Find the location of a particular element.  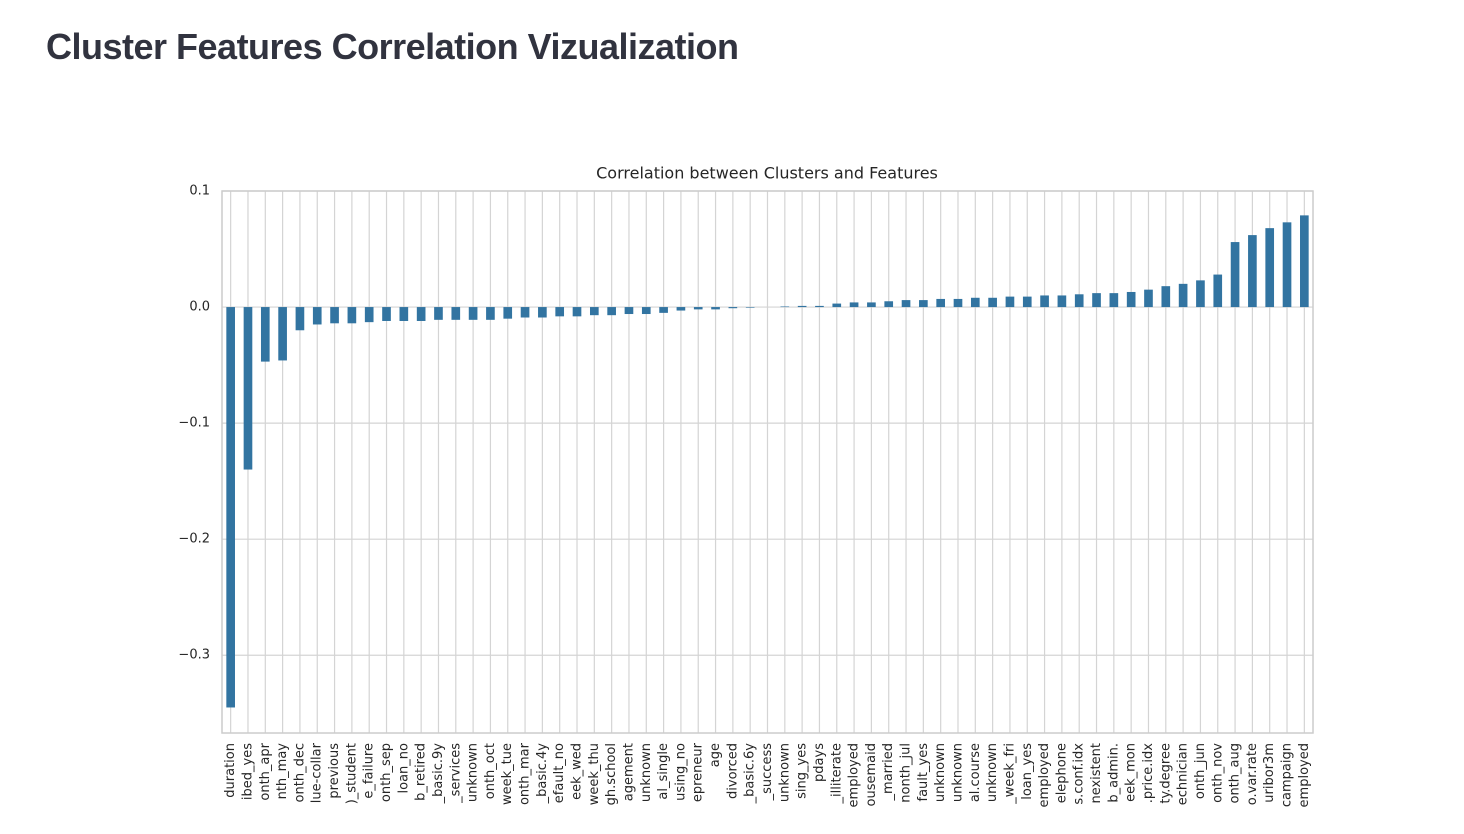

x-tick-label: .price.idx is located at coordinates (1148, 773).